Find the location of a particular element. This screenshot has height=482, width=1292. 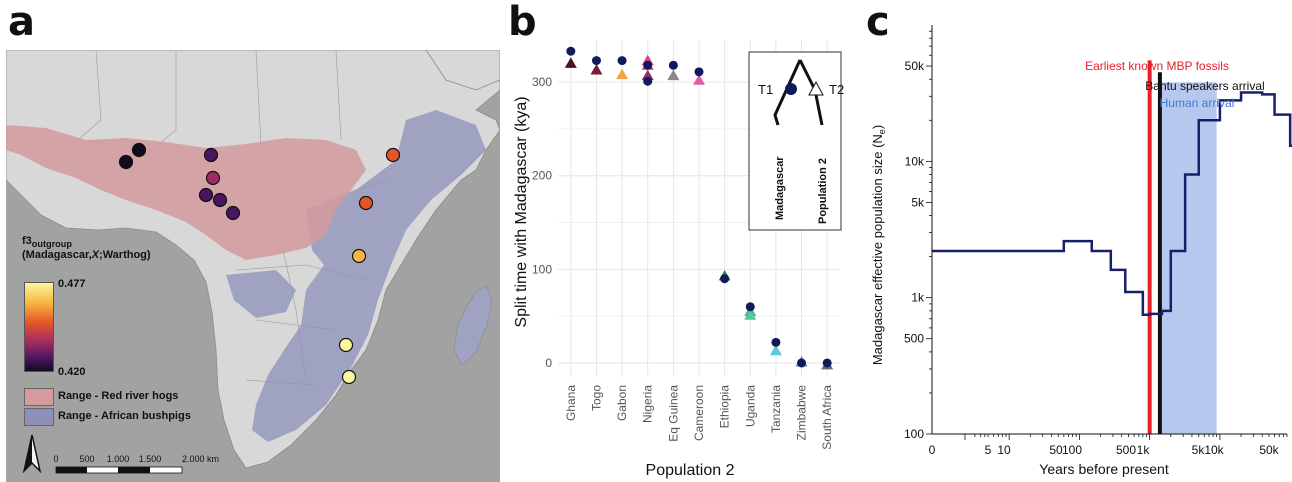

legend-blue-swatch is located at coordinates (39, 417).